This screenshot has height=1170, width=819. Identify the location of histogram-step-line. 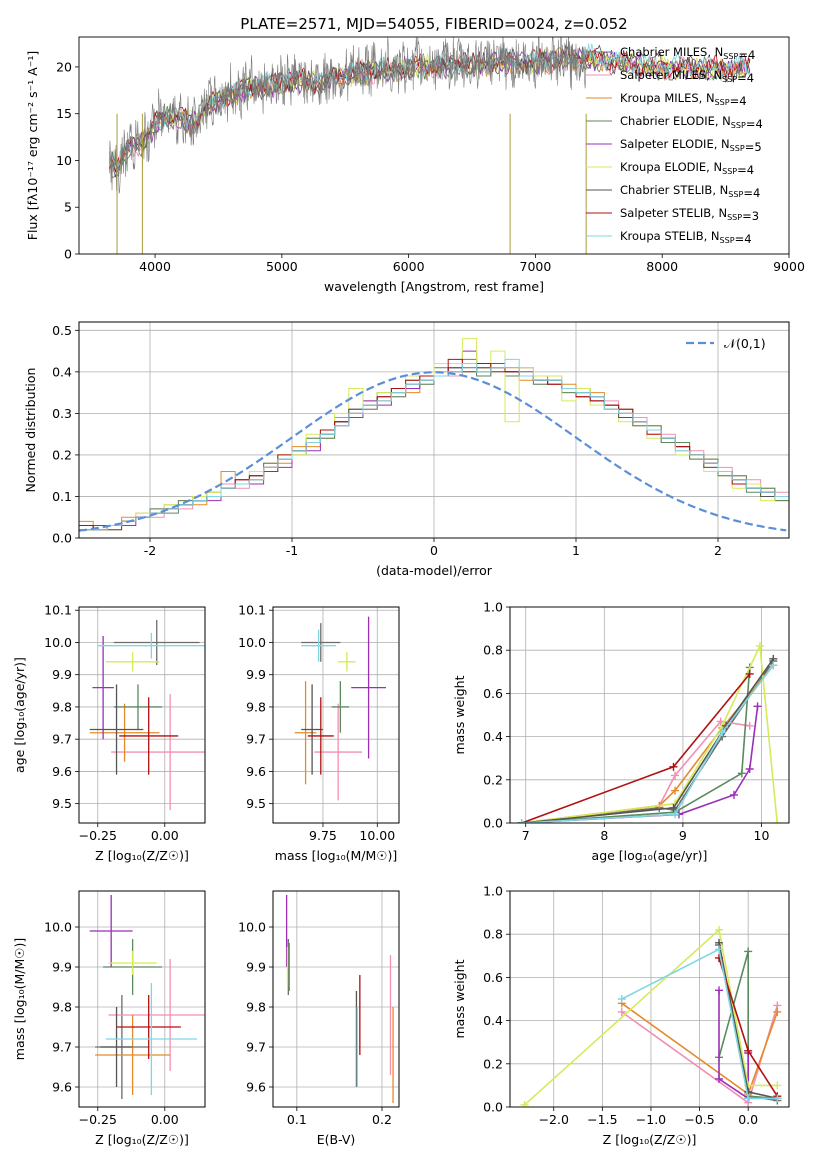
(434, 444).